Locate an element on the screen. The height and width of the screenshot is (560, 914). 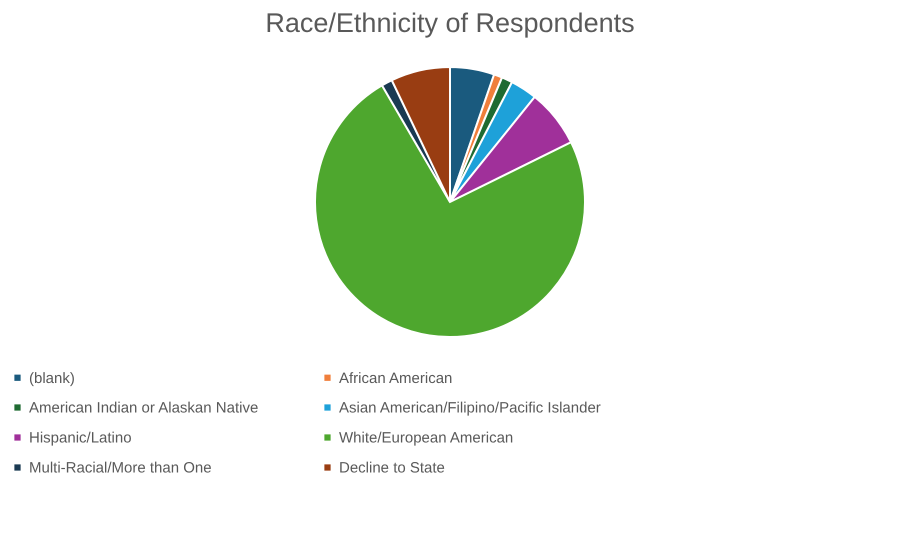
legend-label: African American is located at coordinates (395, 378).